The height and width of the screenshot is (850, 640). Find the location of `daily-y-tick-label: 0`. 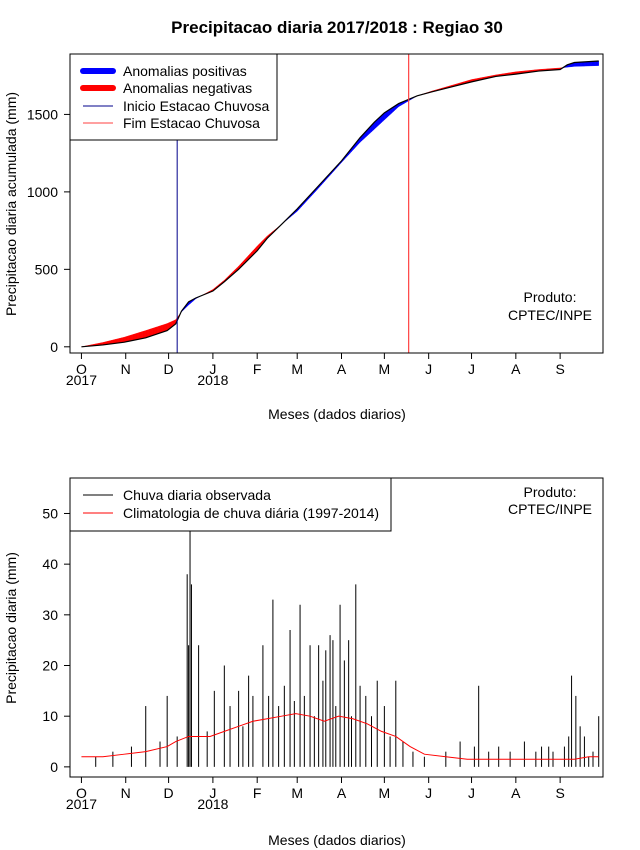

daily-y-tick-label: 0 is located at coordinates (54, 767).